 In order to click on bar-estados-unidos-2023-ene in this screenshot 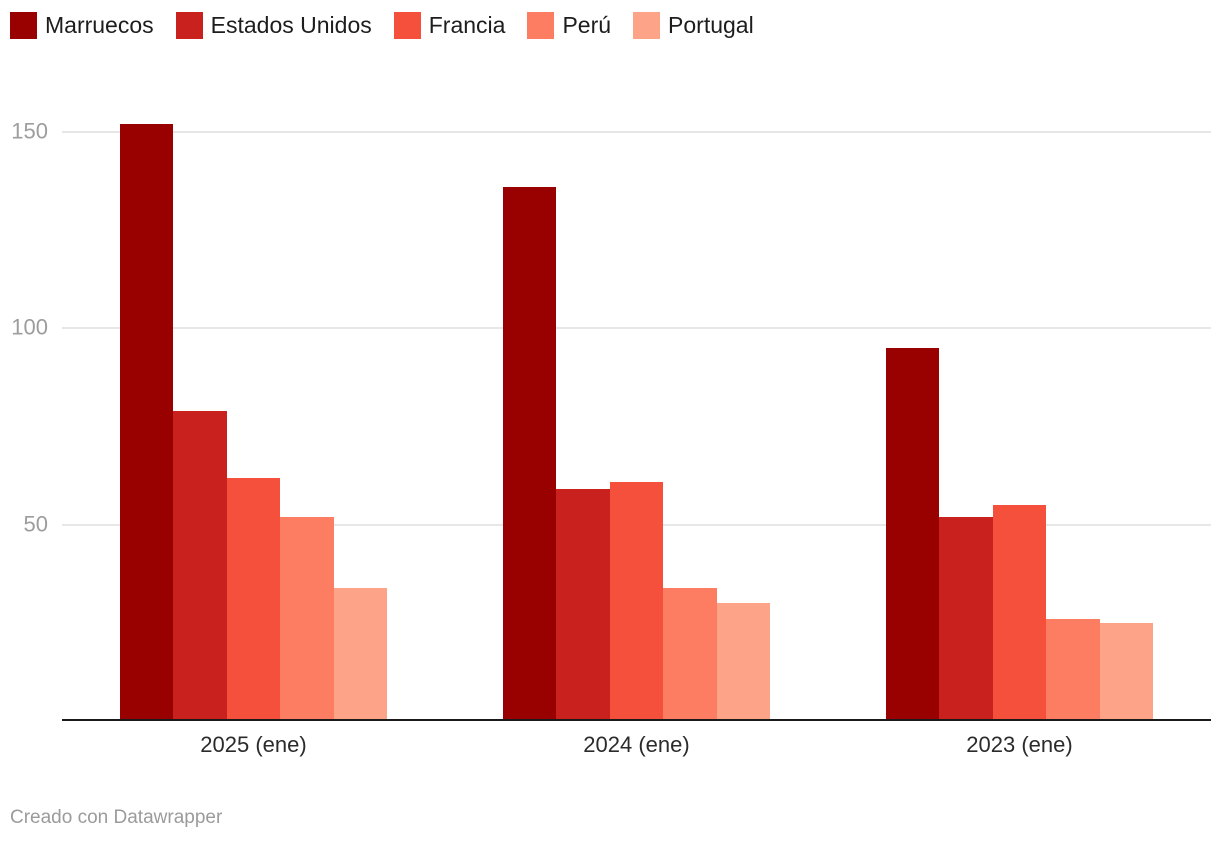, I will do `click(966, 618)`.